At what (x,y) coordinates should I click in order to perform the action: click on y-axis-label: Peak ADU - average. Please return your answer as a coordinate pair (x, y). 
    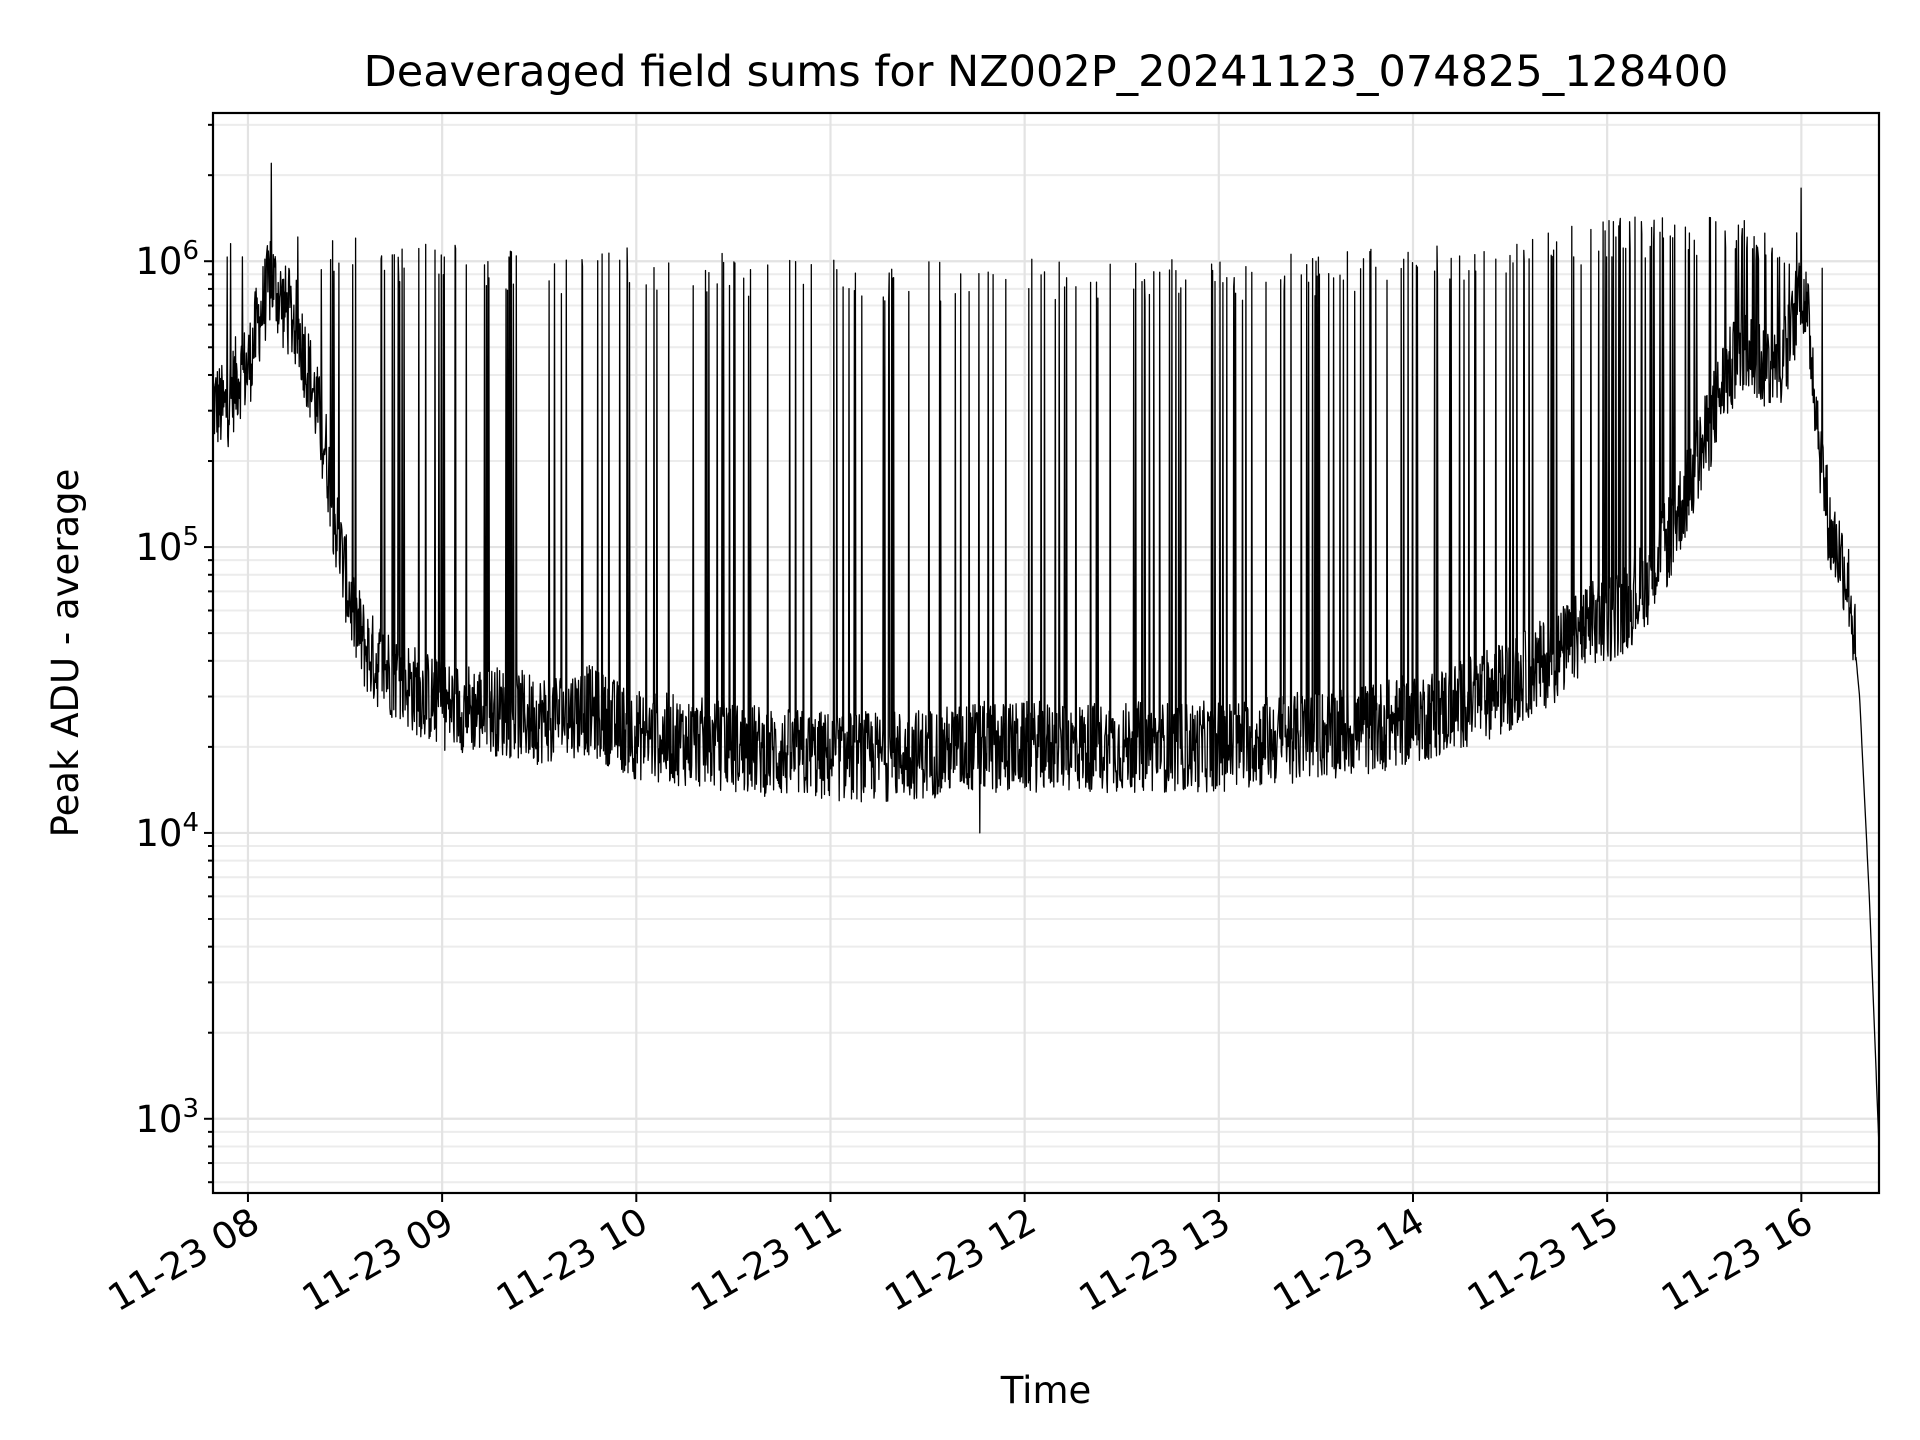
    Looking at the image, I should click on (65, 653).